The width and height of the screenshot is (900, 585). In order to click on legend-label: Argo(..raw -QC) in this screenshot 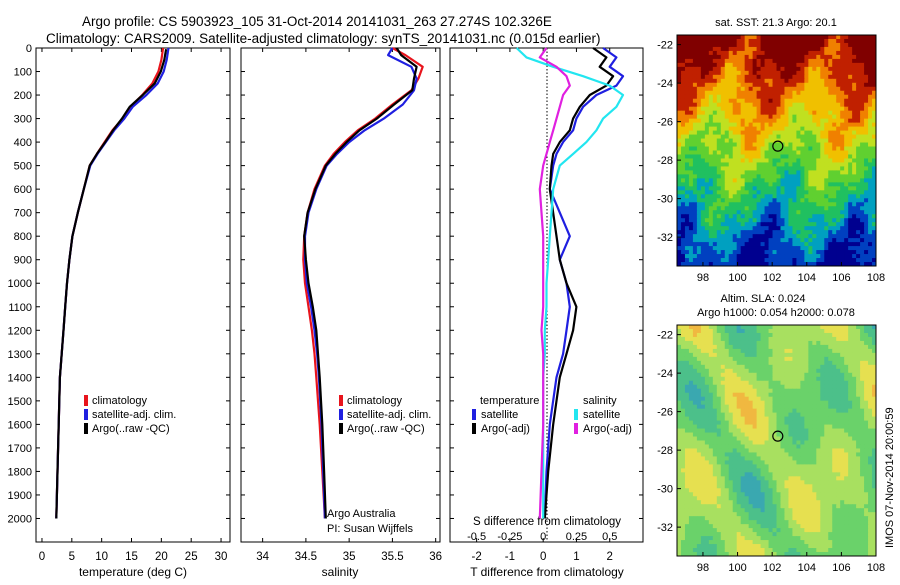, I will do `click(131, 429)`.